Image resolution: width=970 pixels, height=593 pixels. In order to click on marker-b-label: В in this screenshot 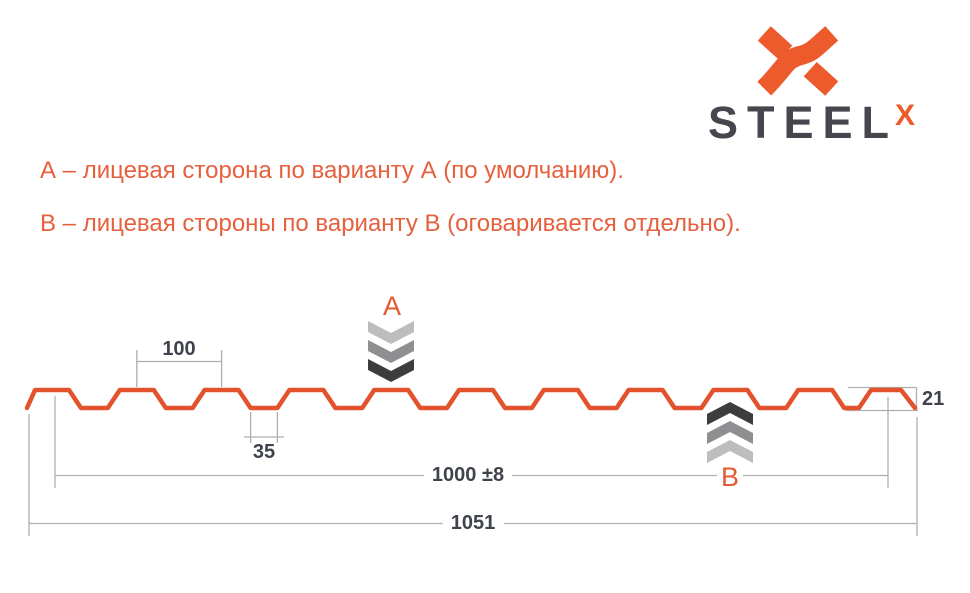, I will do `click(730, 477)`.